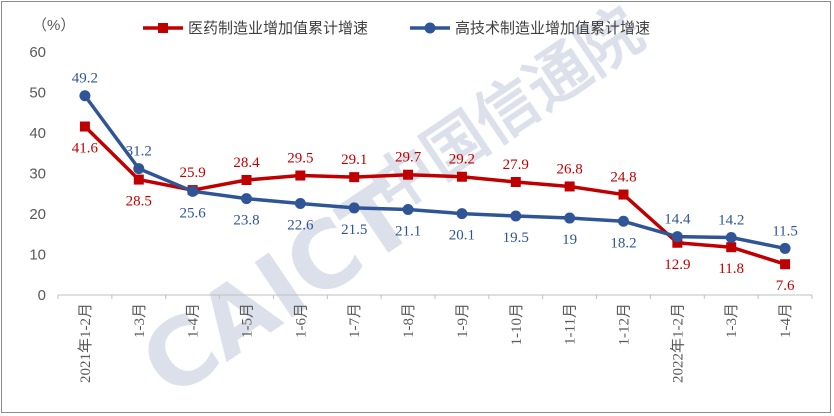 The width and height of the screenshot is (834, 416). Describe the element at coordinates (569, 240) in the screenshot. I see `data-label: 19` at that location.